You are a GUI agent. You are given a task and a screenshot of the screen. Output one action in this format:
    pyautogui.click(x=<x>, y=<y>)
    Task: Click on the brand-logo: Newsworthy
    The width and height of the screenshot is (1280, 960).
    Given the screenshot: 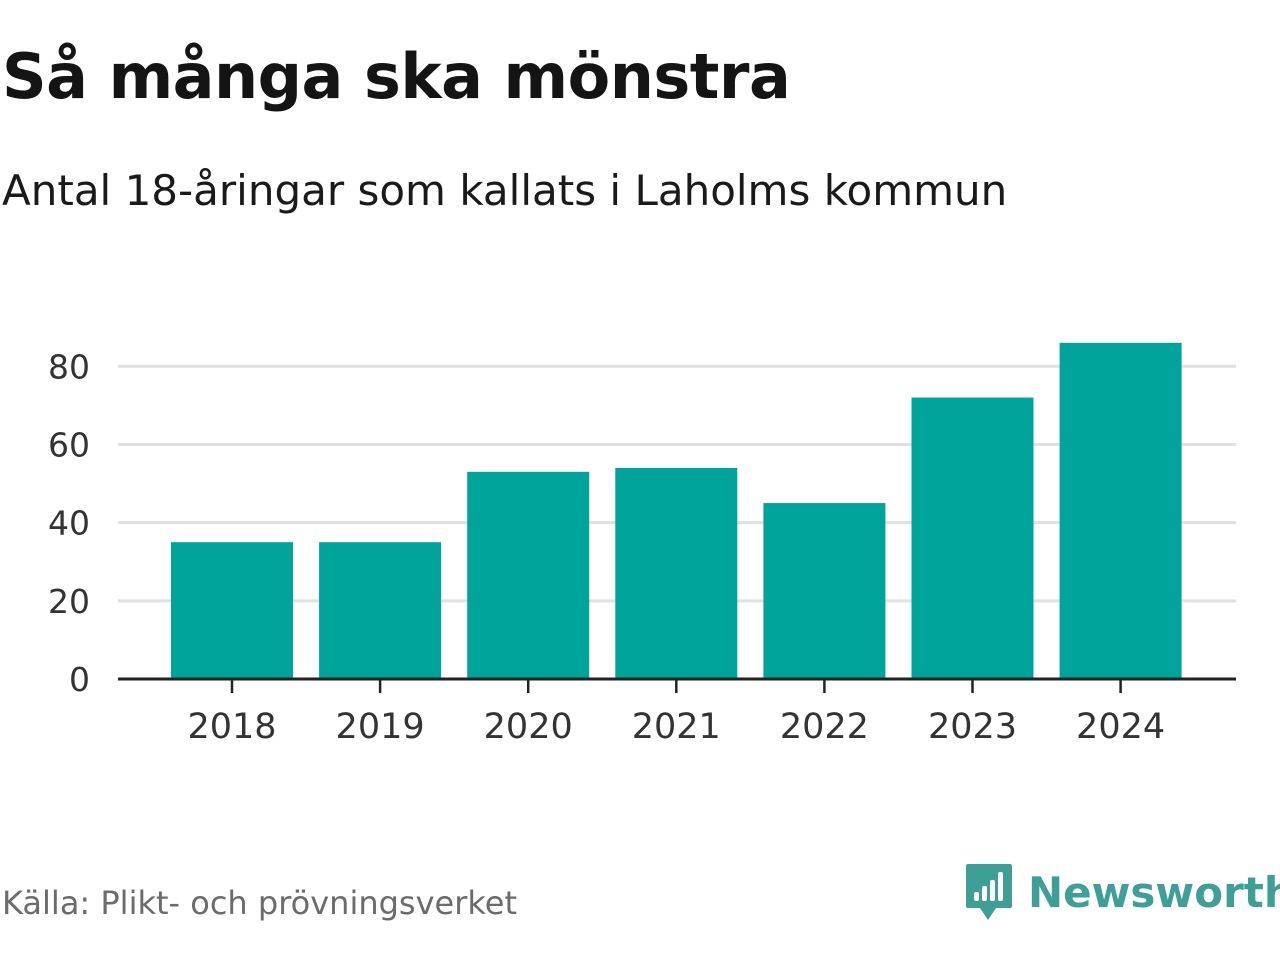 What is the action you would take?
    pyautogui.click(x=1122, y=892)
    